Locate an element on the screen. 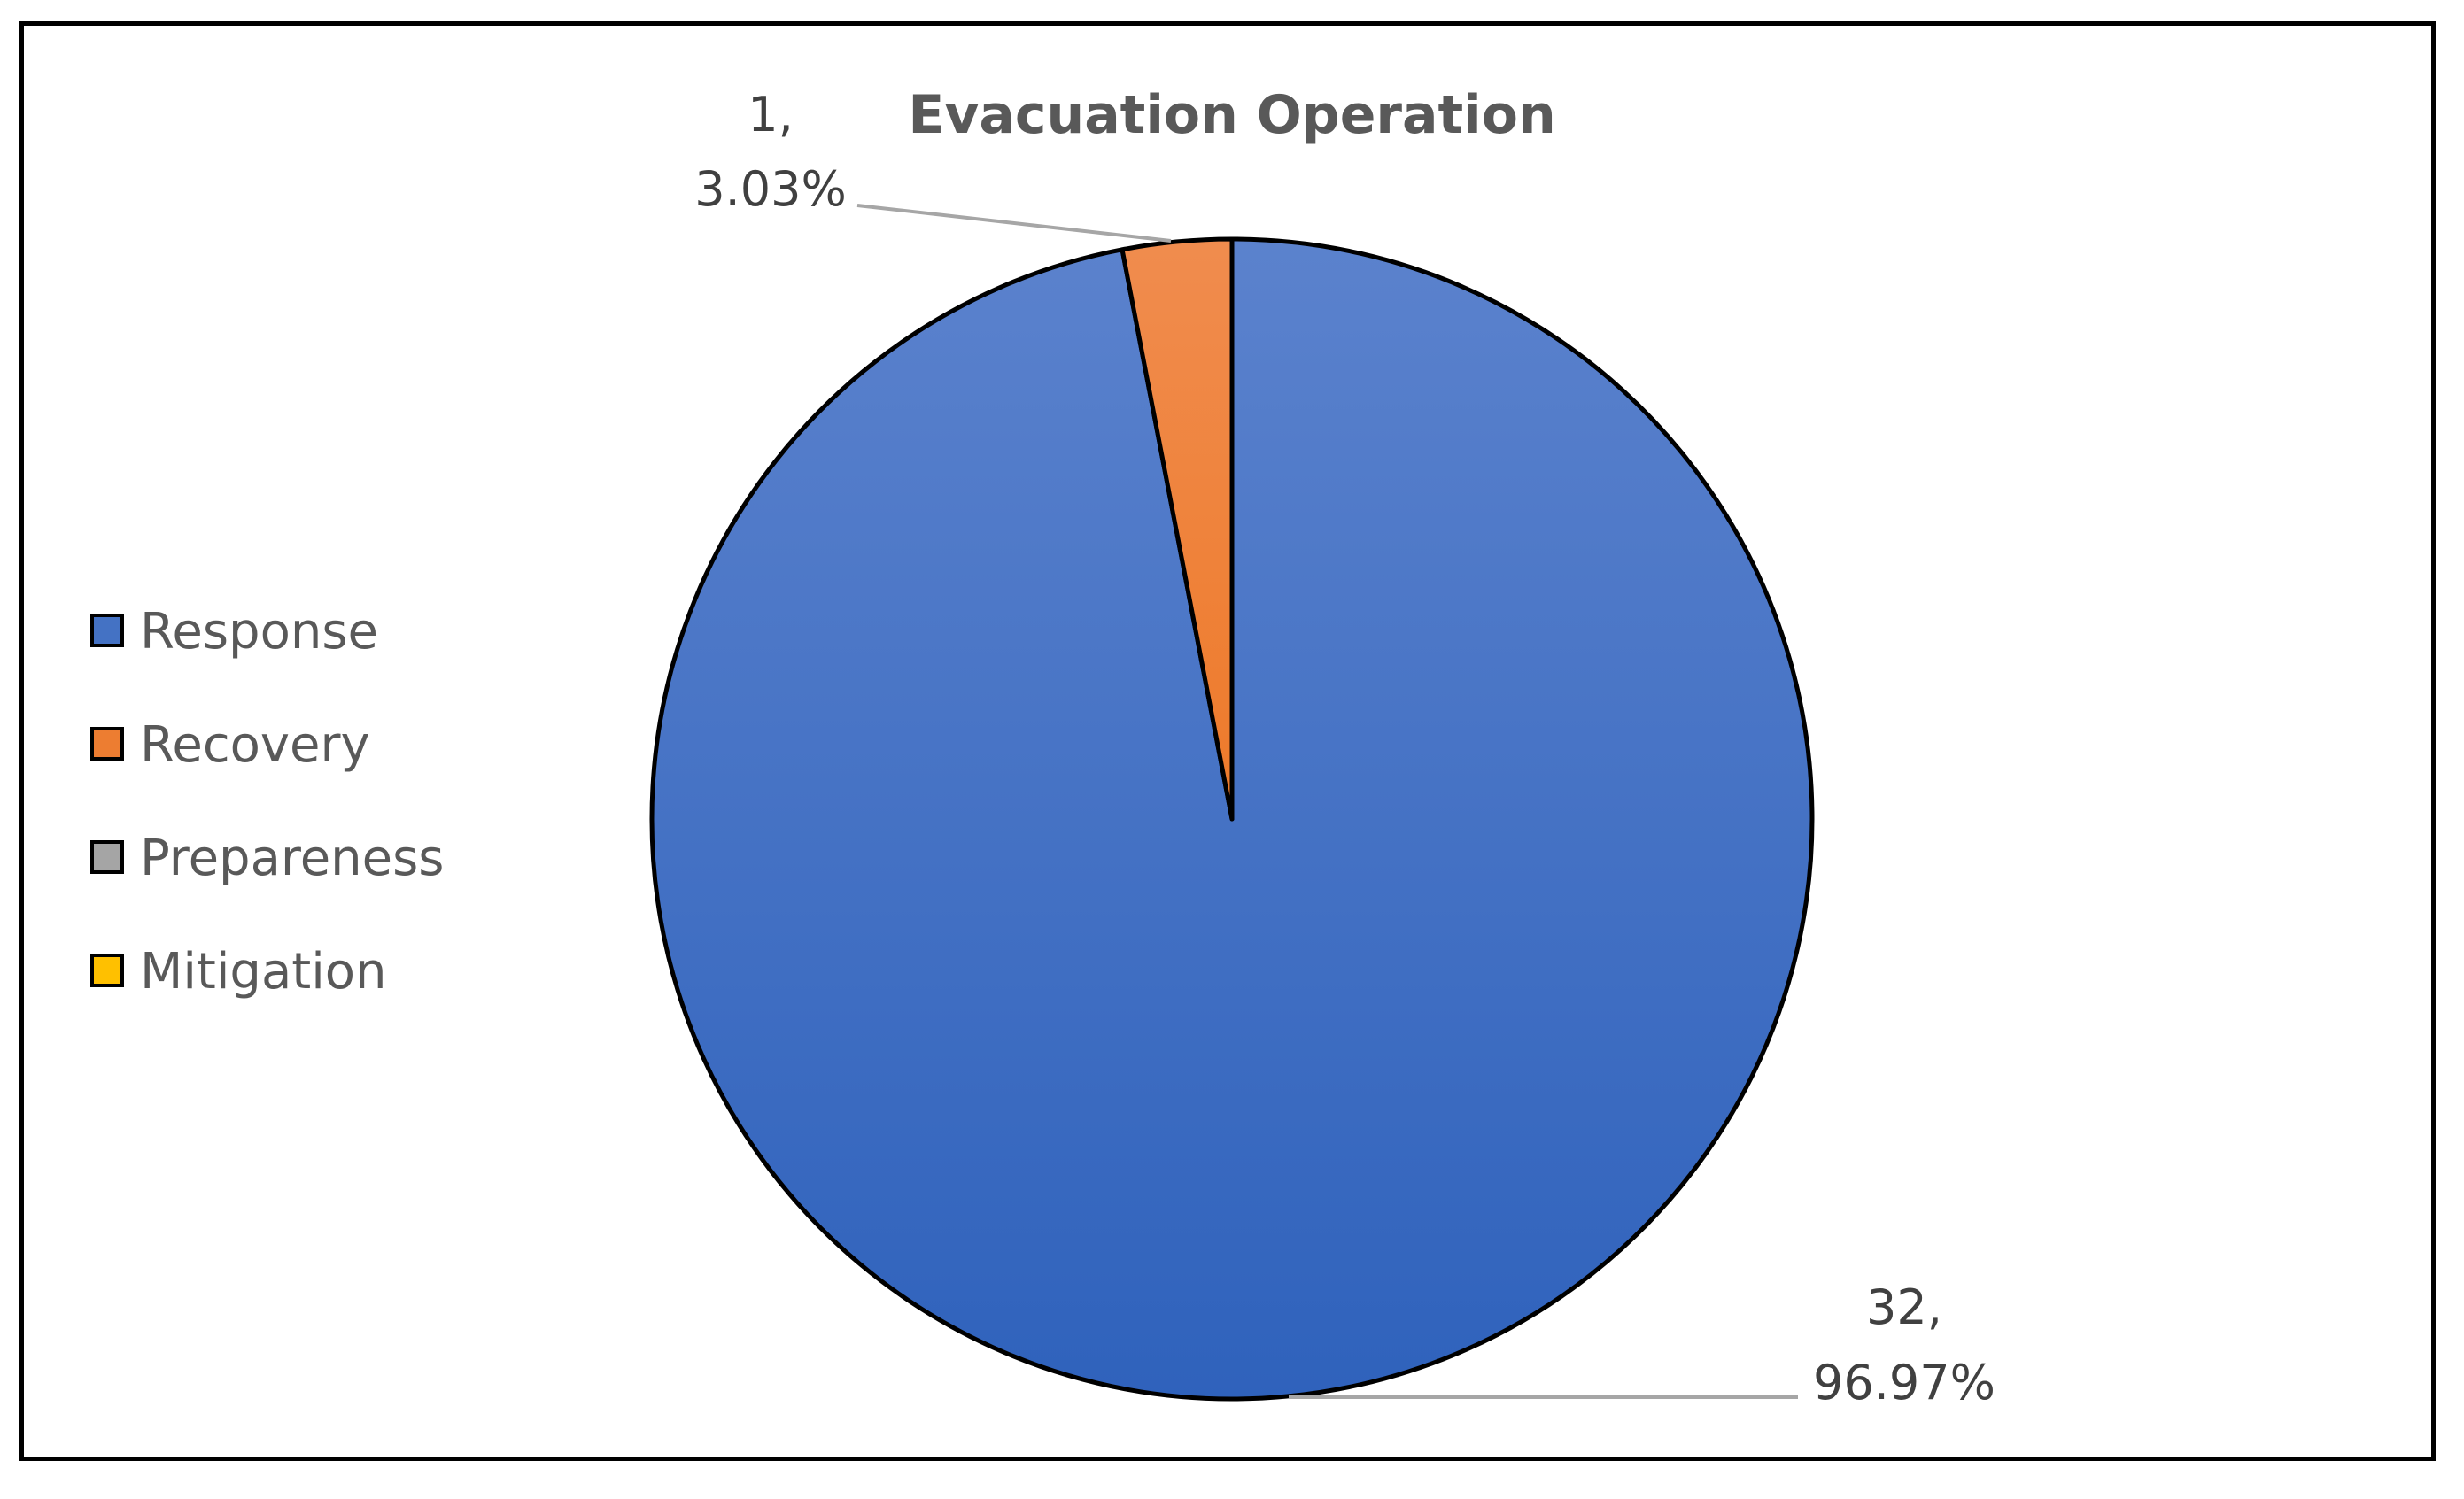 The width and height of the screenshot is (2464, 1499). legend-swatch-mitigation is located at coordinates (107, 970).